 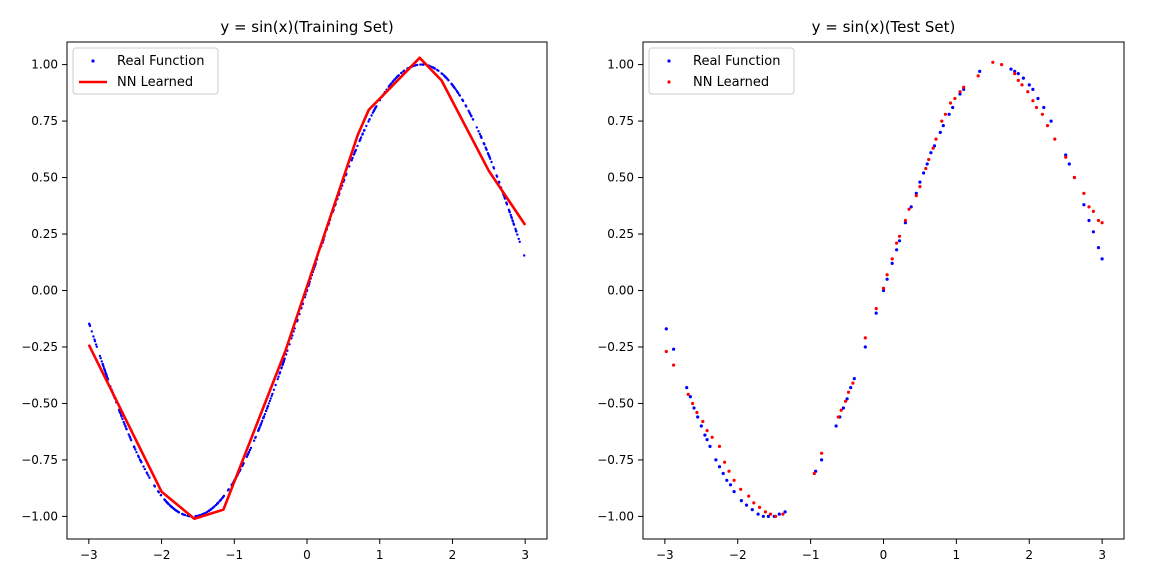 What do you see at coordinates (525, 555) in the screenshot?
I see `x-tick-label: 3` at bounding box center [525, 555].